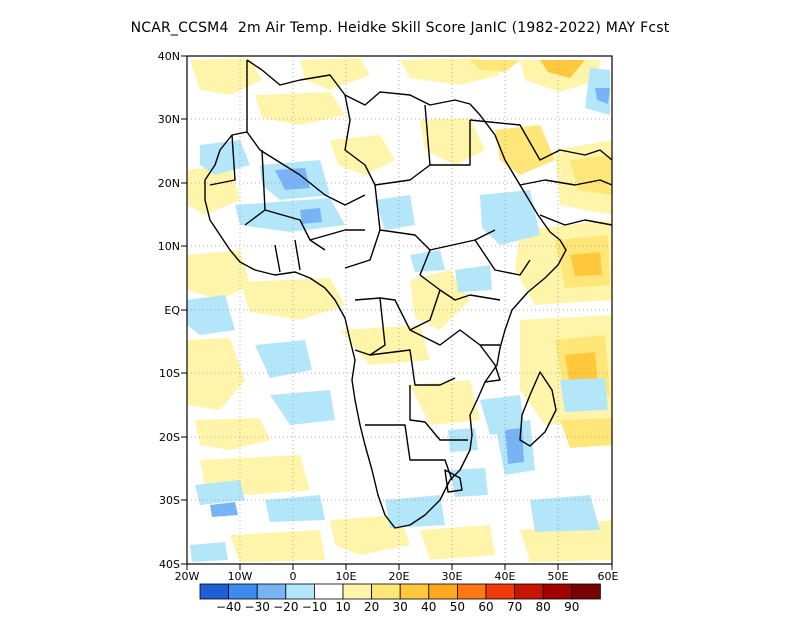 This screenshot has width=800, height=618. Describe the element at coordinates (169, 437) in the screenshot. I see `lat-label: 20S` at that location.